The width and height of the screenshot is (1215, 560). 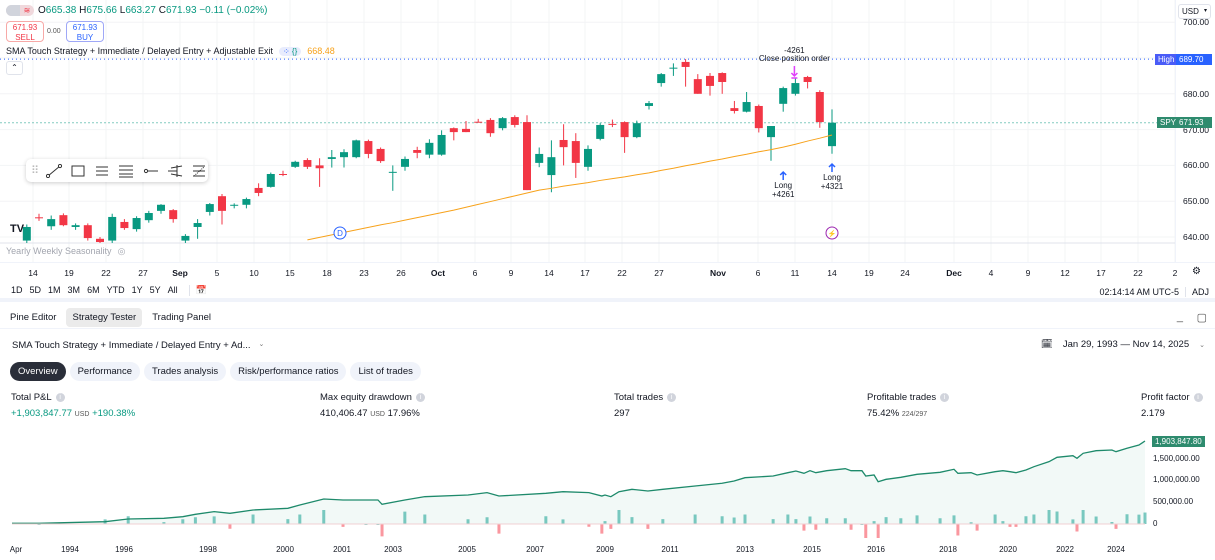 I want to click on range-5d: 5D, so click(x=35, y=290).